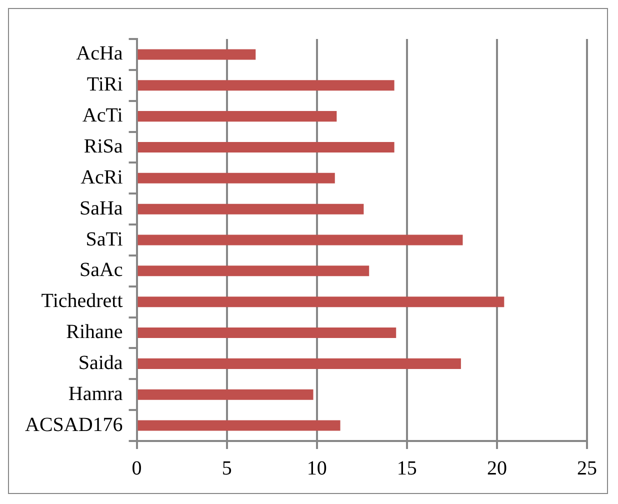 The height and width of the screenshot is (504, 618). What do you see at coordinates (227, 468) in the screenshot?
I see `x-tick-label: 5` at bounding box center [227, 468].